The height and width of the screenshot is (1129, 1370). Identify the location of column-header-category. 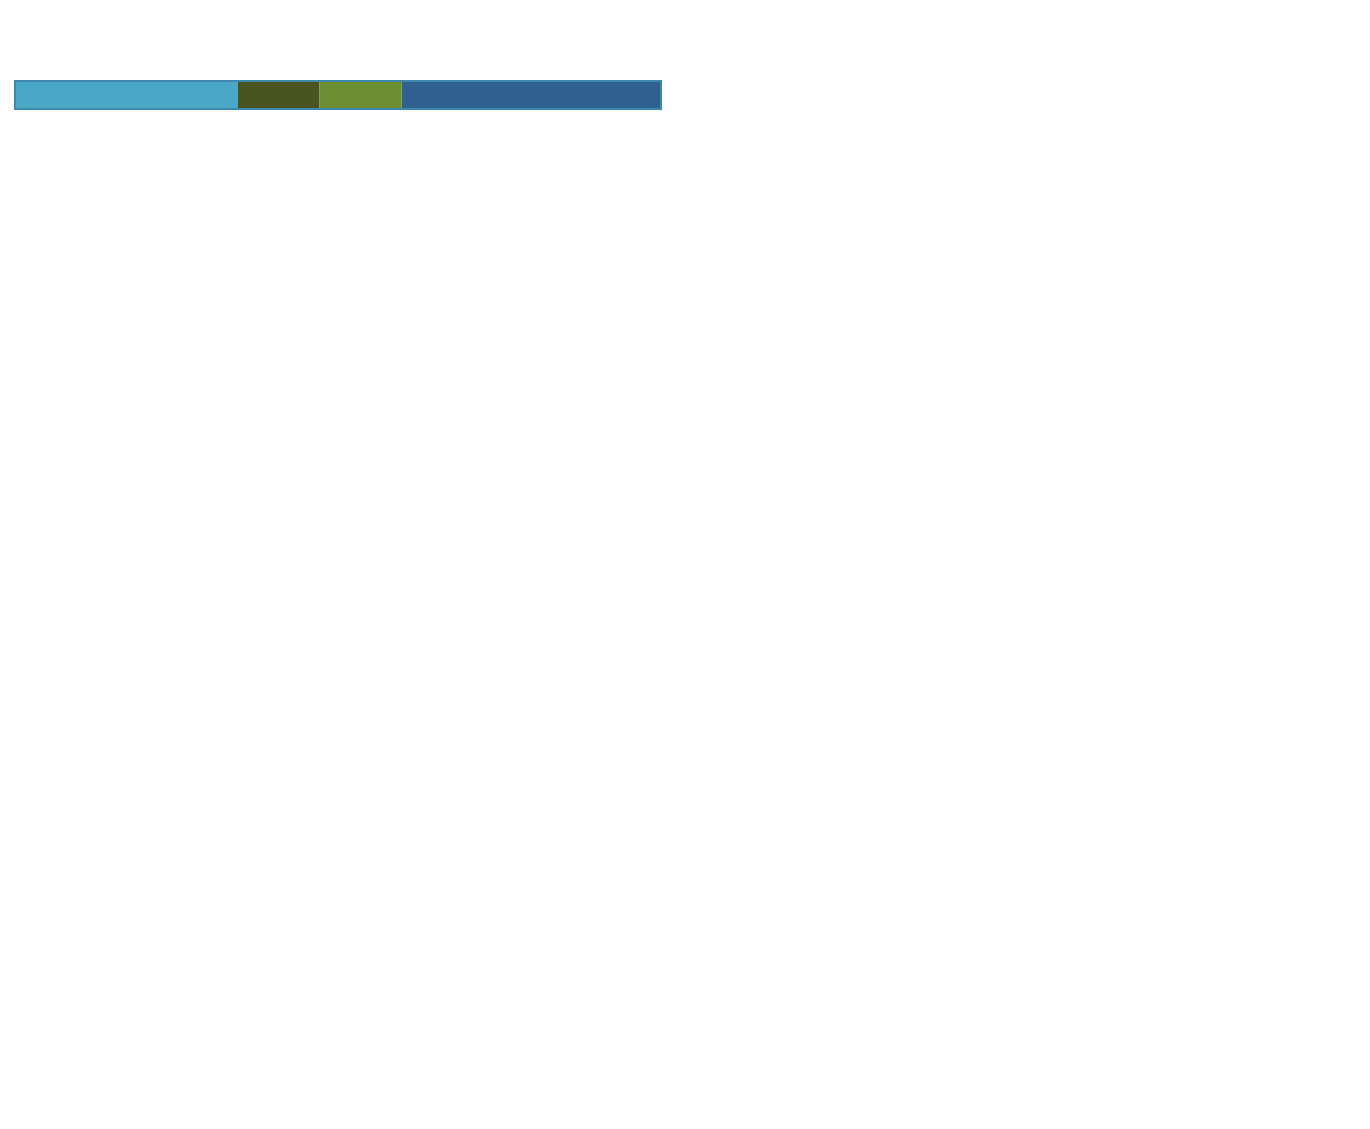
(126, 95).